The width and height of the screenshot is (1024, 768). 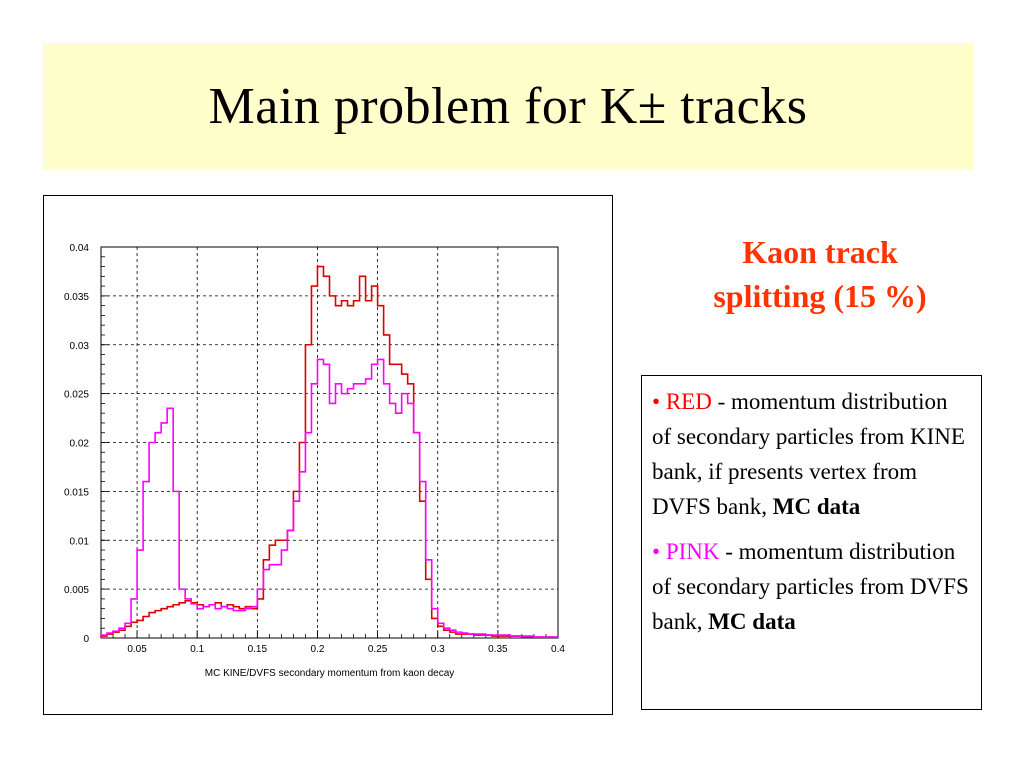 I want to click on x-tick-label: 0.05, so click(x=137, y=649).